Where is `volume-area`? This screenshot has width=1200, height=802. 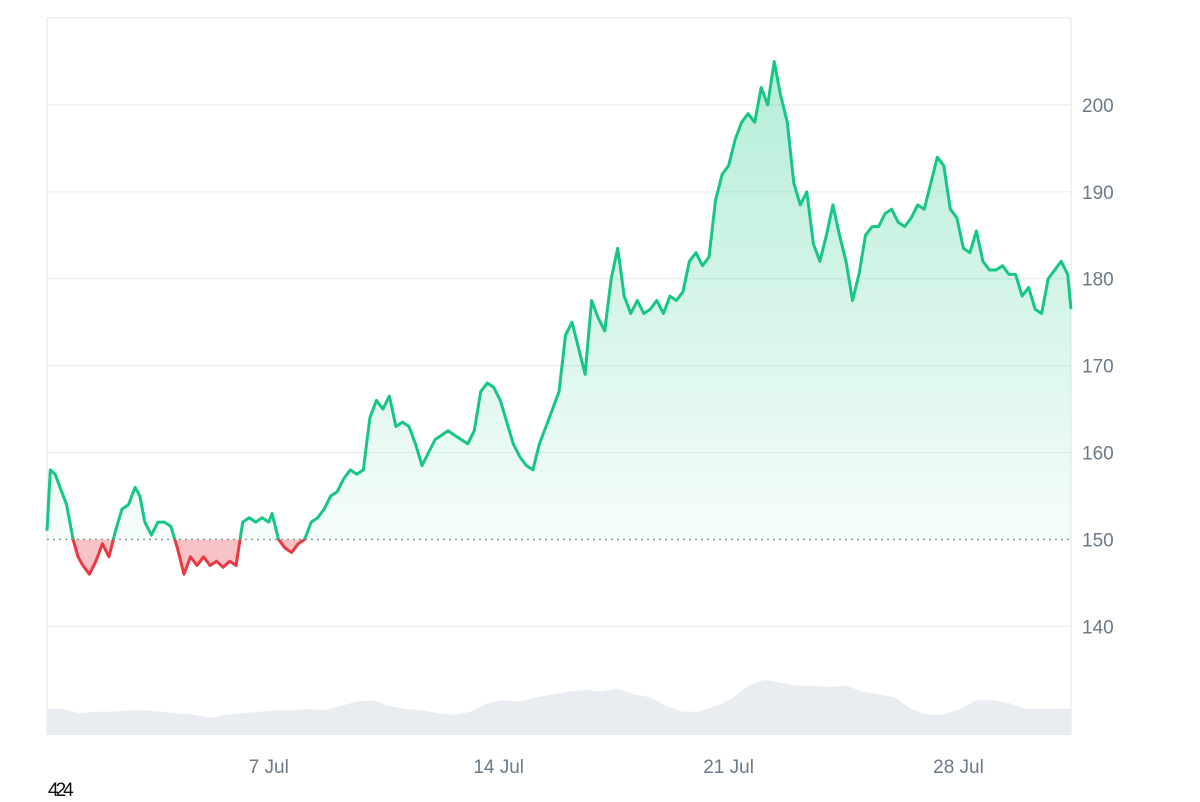 volume-area is located at coordinates (559, 707).